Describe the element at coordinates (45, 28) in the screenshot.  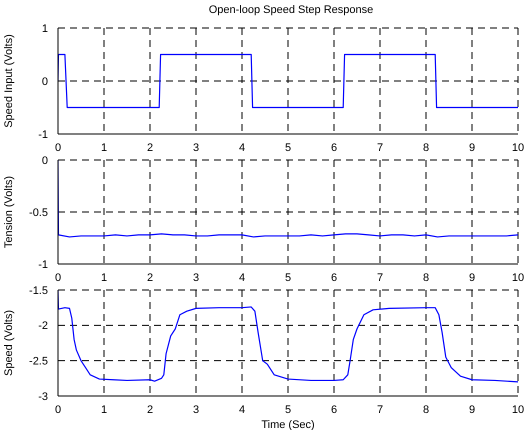
I see `y-tick-label: 1` at that location.